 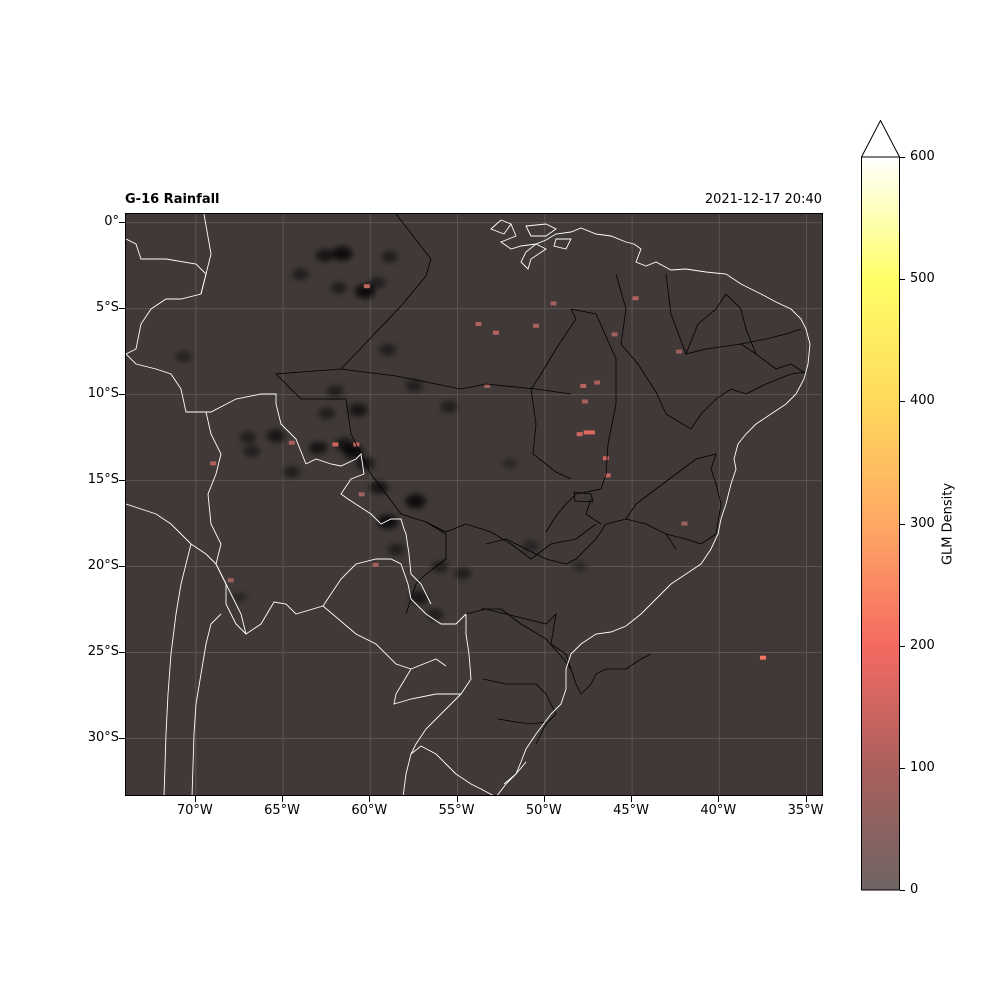 I want to click on x-tick-label: 50°W, so click(x=543, y=810).